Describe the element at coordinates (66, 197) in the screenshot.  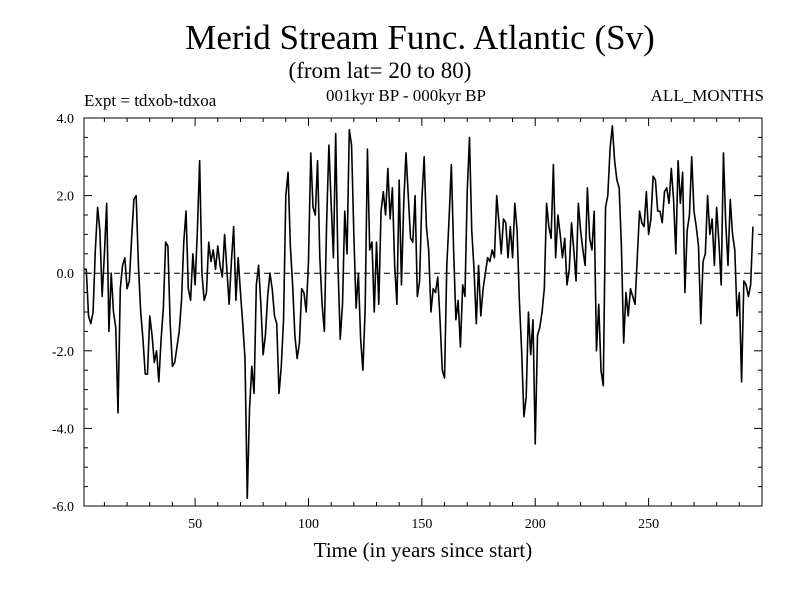
I see `y-tick-label: 2.0` at that location.